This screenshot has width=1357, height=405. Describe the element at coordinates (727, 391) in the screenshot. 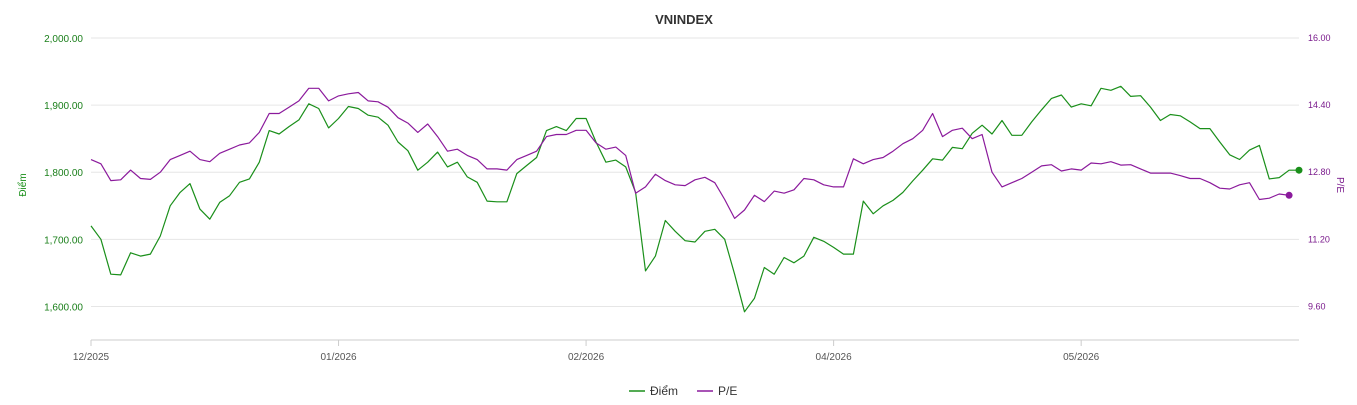

I see `legend-label: P/E` at that location.